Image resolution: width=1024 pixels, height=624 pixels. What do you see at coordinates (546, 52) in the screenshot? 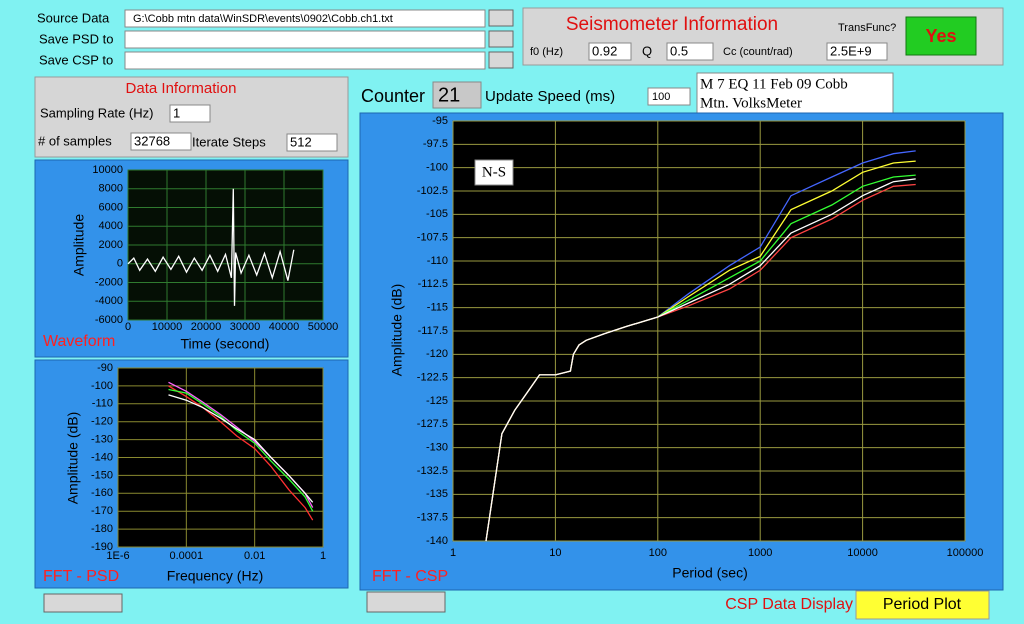
I see `f0-label: f0 (Hz)` at bounding box center [546, 52].